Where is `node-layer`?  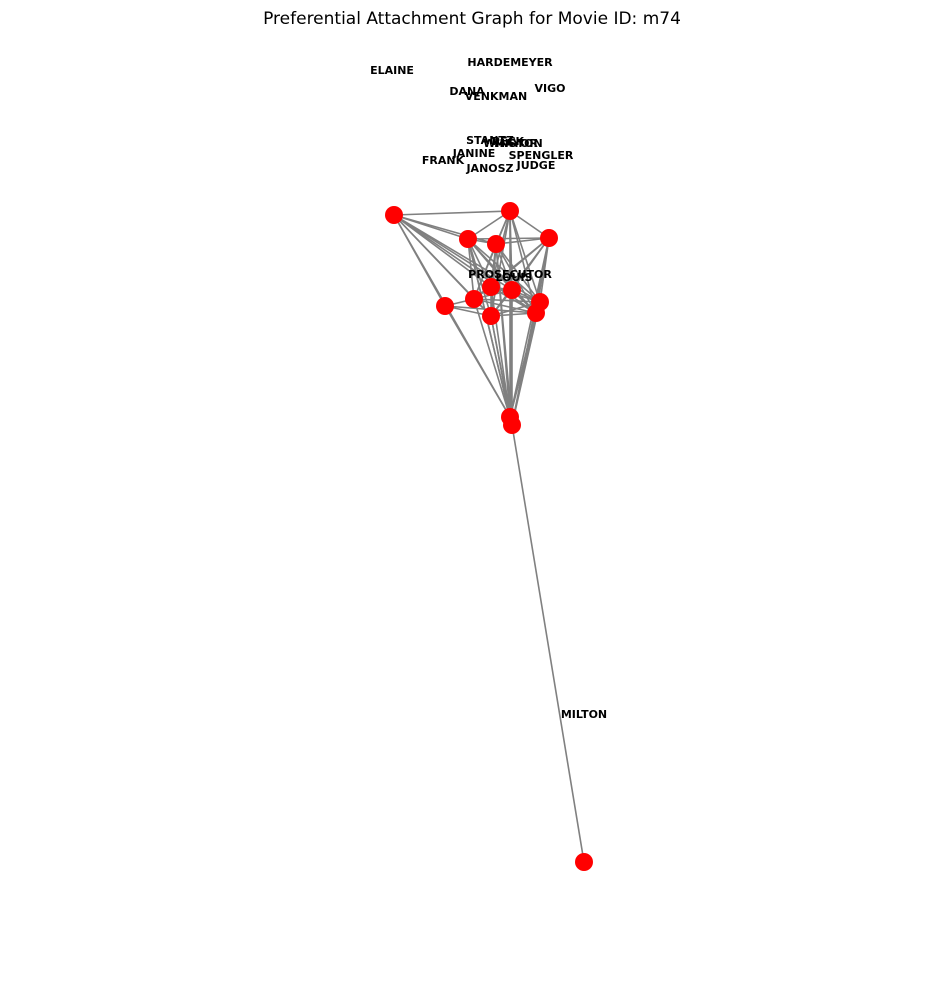 node-layer is located at coordinates (489, 536).